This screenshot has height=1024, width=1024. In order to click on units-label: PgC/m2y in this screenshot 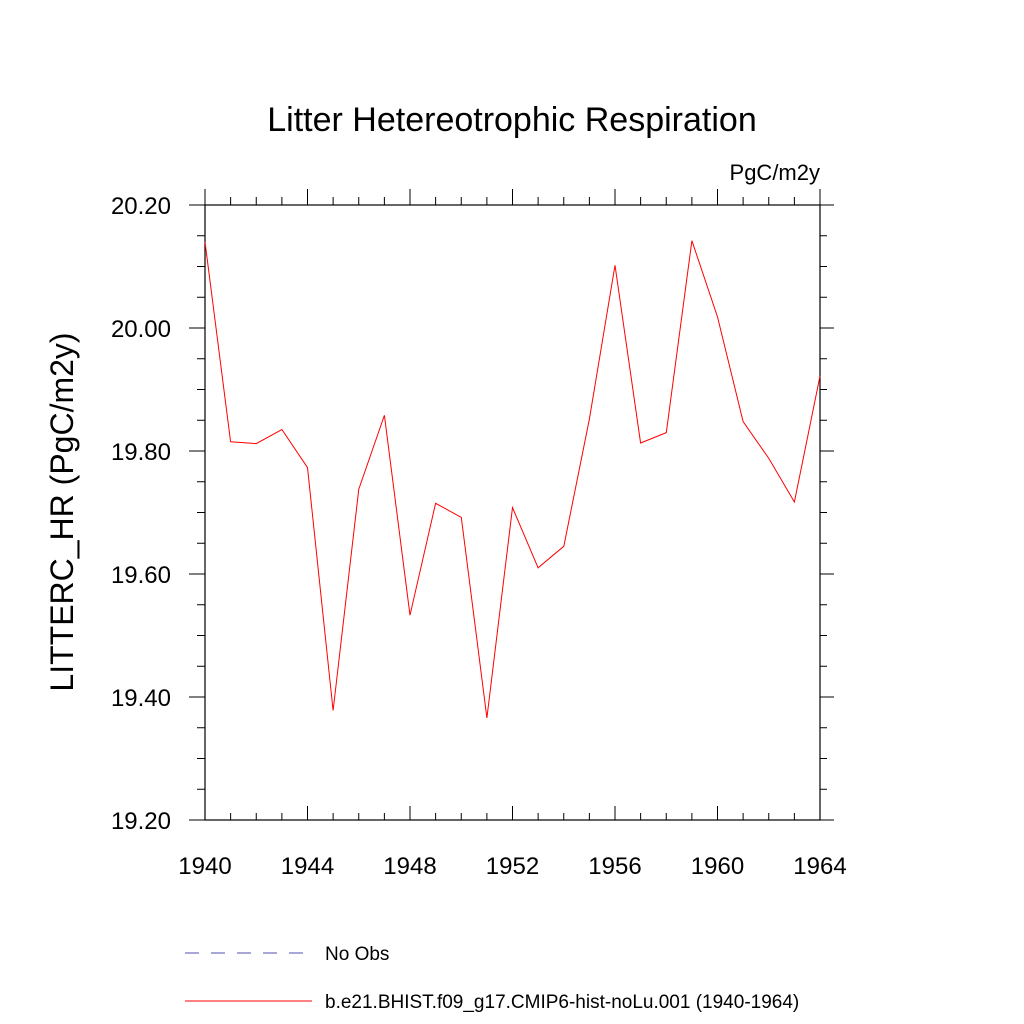, I will do `click(775, 172)`.